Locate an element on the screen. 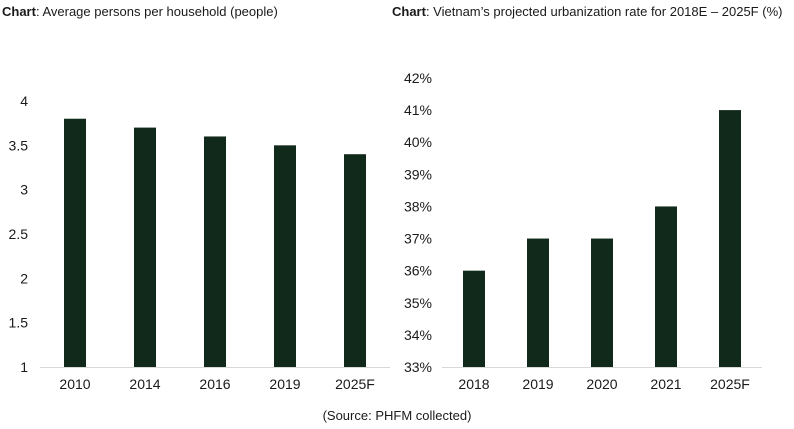 This screenshot has height=429, width=794. y-tick-label: 34% is located at coordinates (418, 335).